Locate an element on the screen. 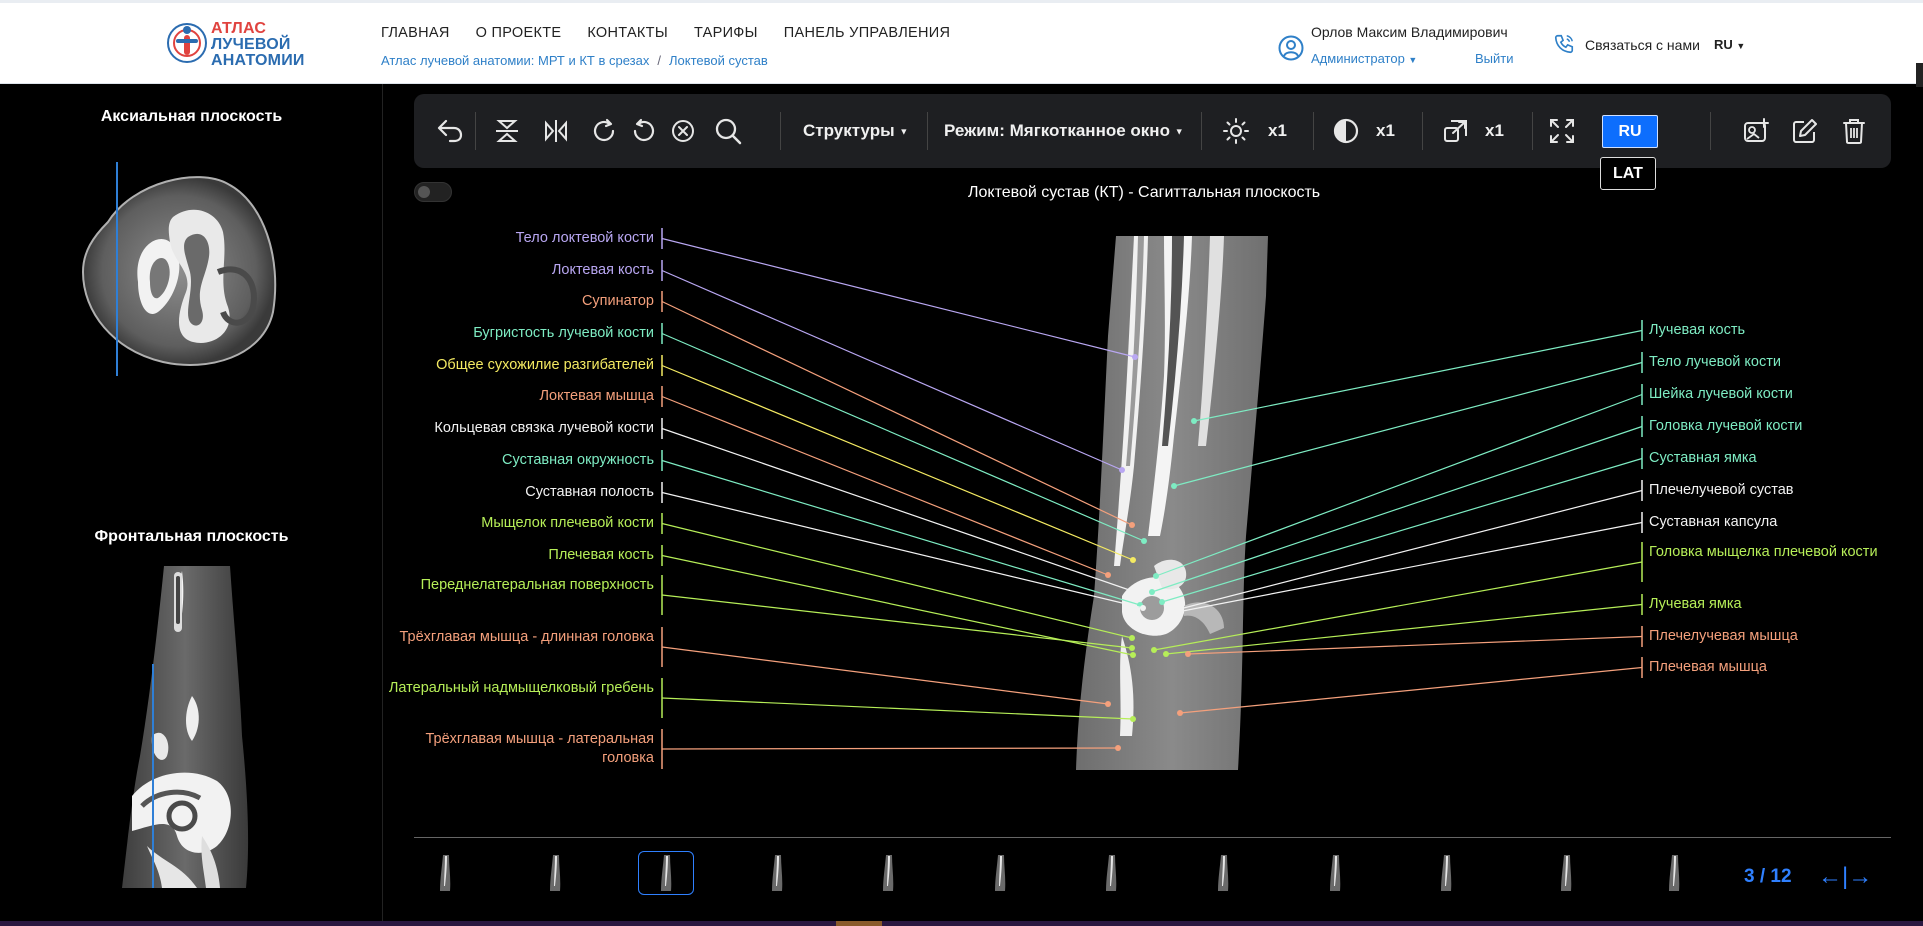 The image size is (1923, 926). label-left-14: Трёхглавая мышца - латеральная головка is located at coordinates (540, 748).